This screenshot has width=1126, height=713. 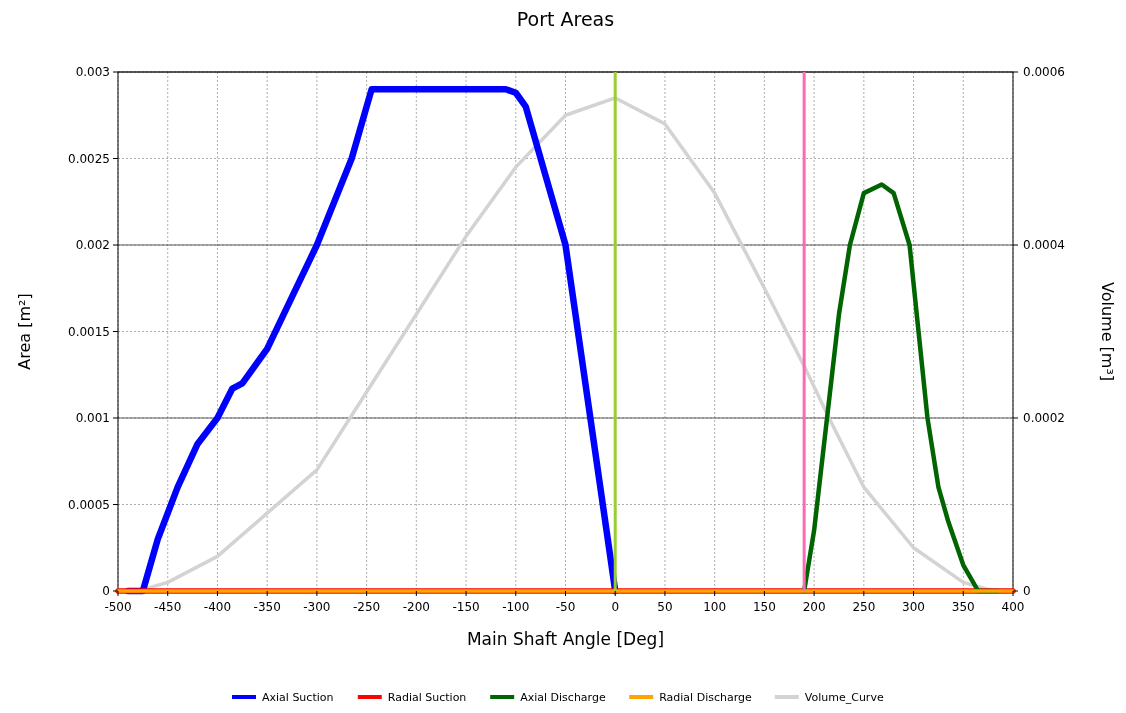 I want to click on legend-label: Axial Discharge, so click(x=563, y=697).